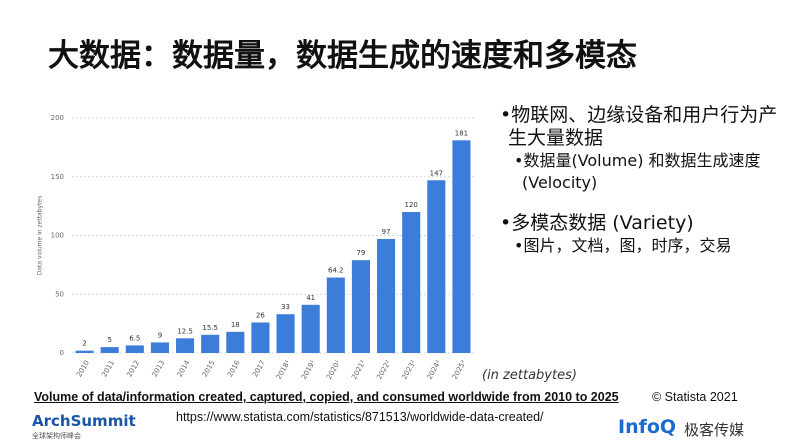 This screenshot has width=793, height=446. What do you see at coordinates (83, 368) in the screenshot?
I see `x-tick-label: 2010` at bounding box center [83, 368].